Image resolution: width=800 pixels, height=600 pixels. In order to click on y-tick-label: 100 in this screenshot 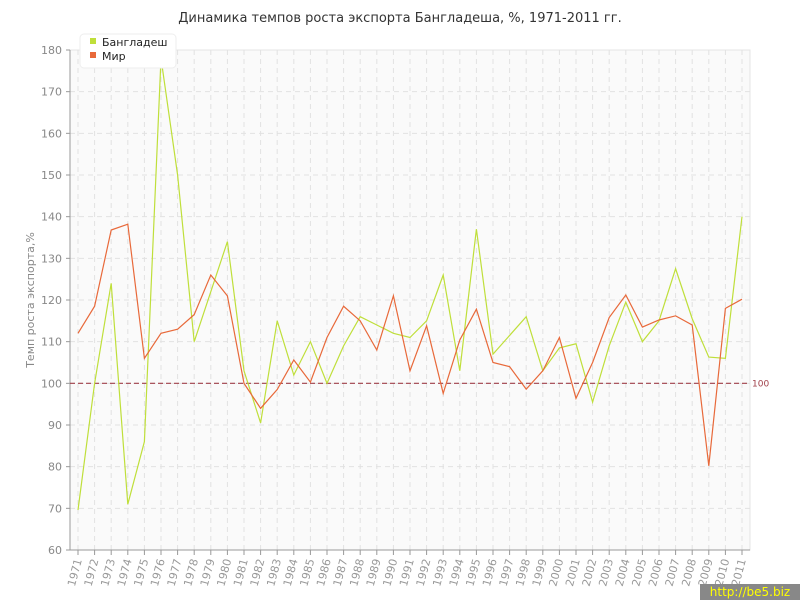, I will do `click(51, 383)`.